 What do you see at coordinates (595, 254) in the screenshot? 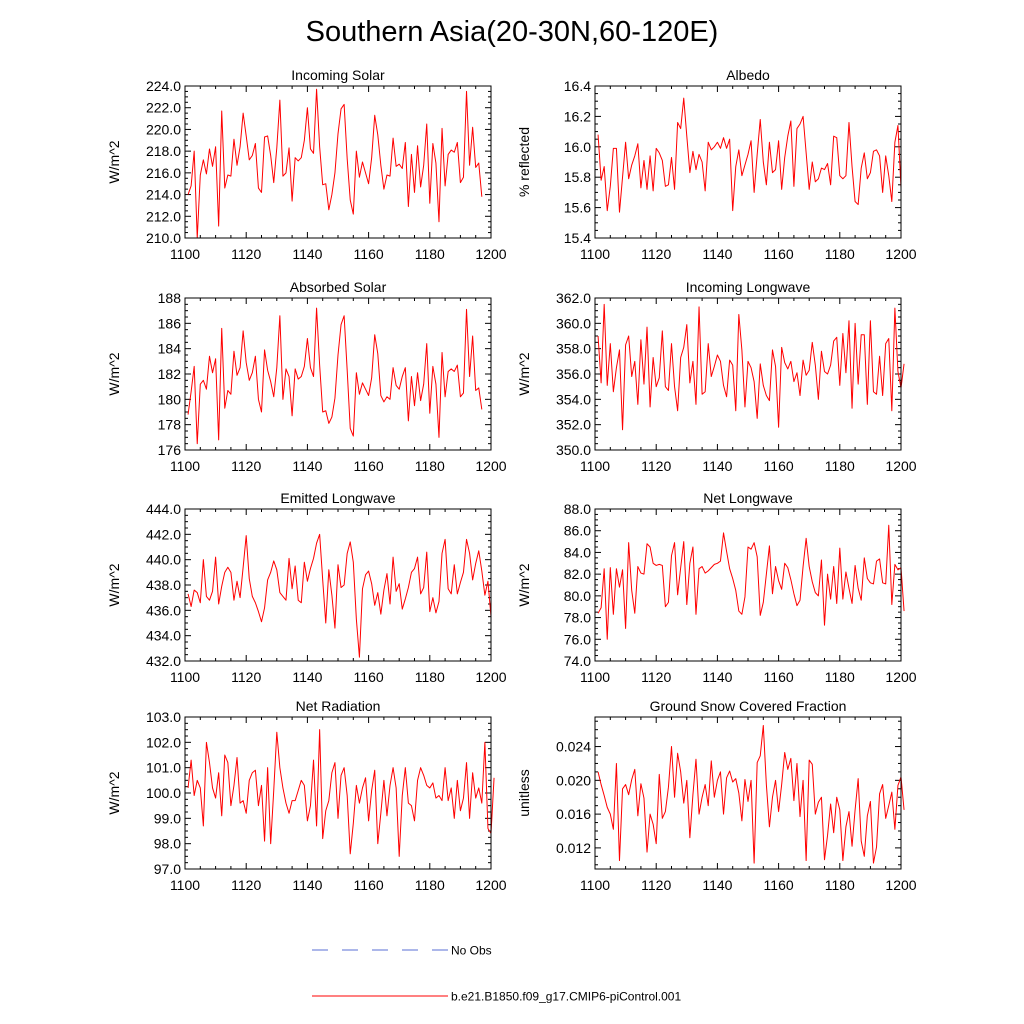
I see `albedo-xtick-label: 1100` at bounding box center [595, 254].